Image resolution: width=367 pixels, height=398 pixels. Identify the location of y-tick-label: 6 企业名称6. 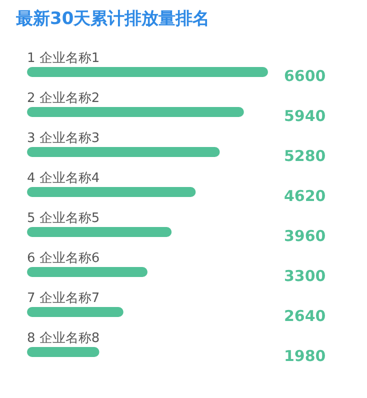
(63, 258).